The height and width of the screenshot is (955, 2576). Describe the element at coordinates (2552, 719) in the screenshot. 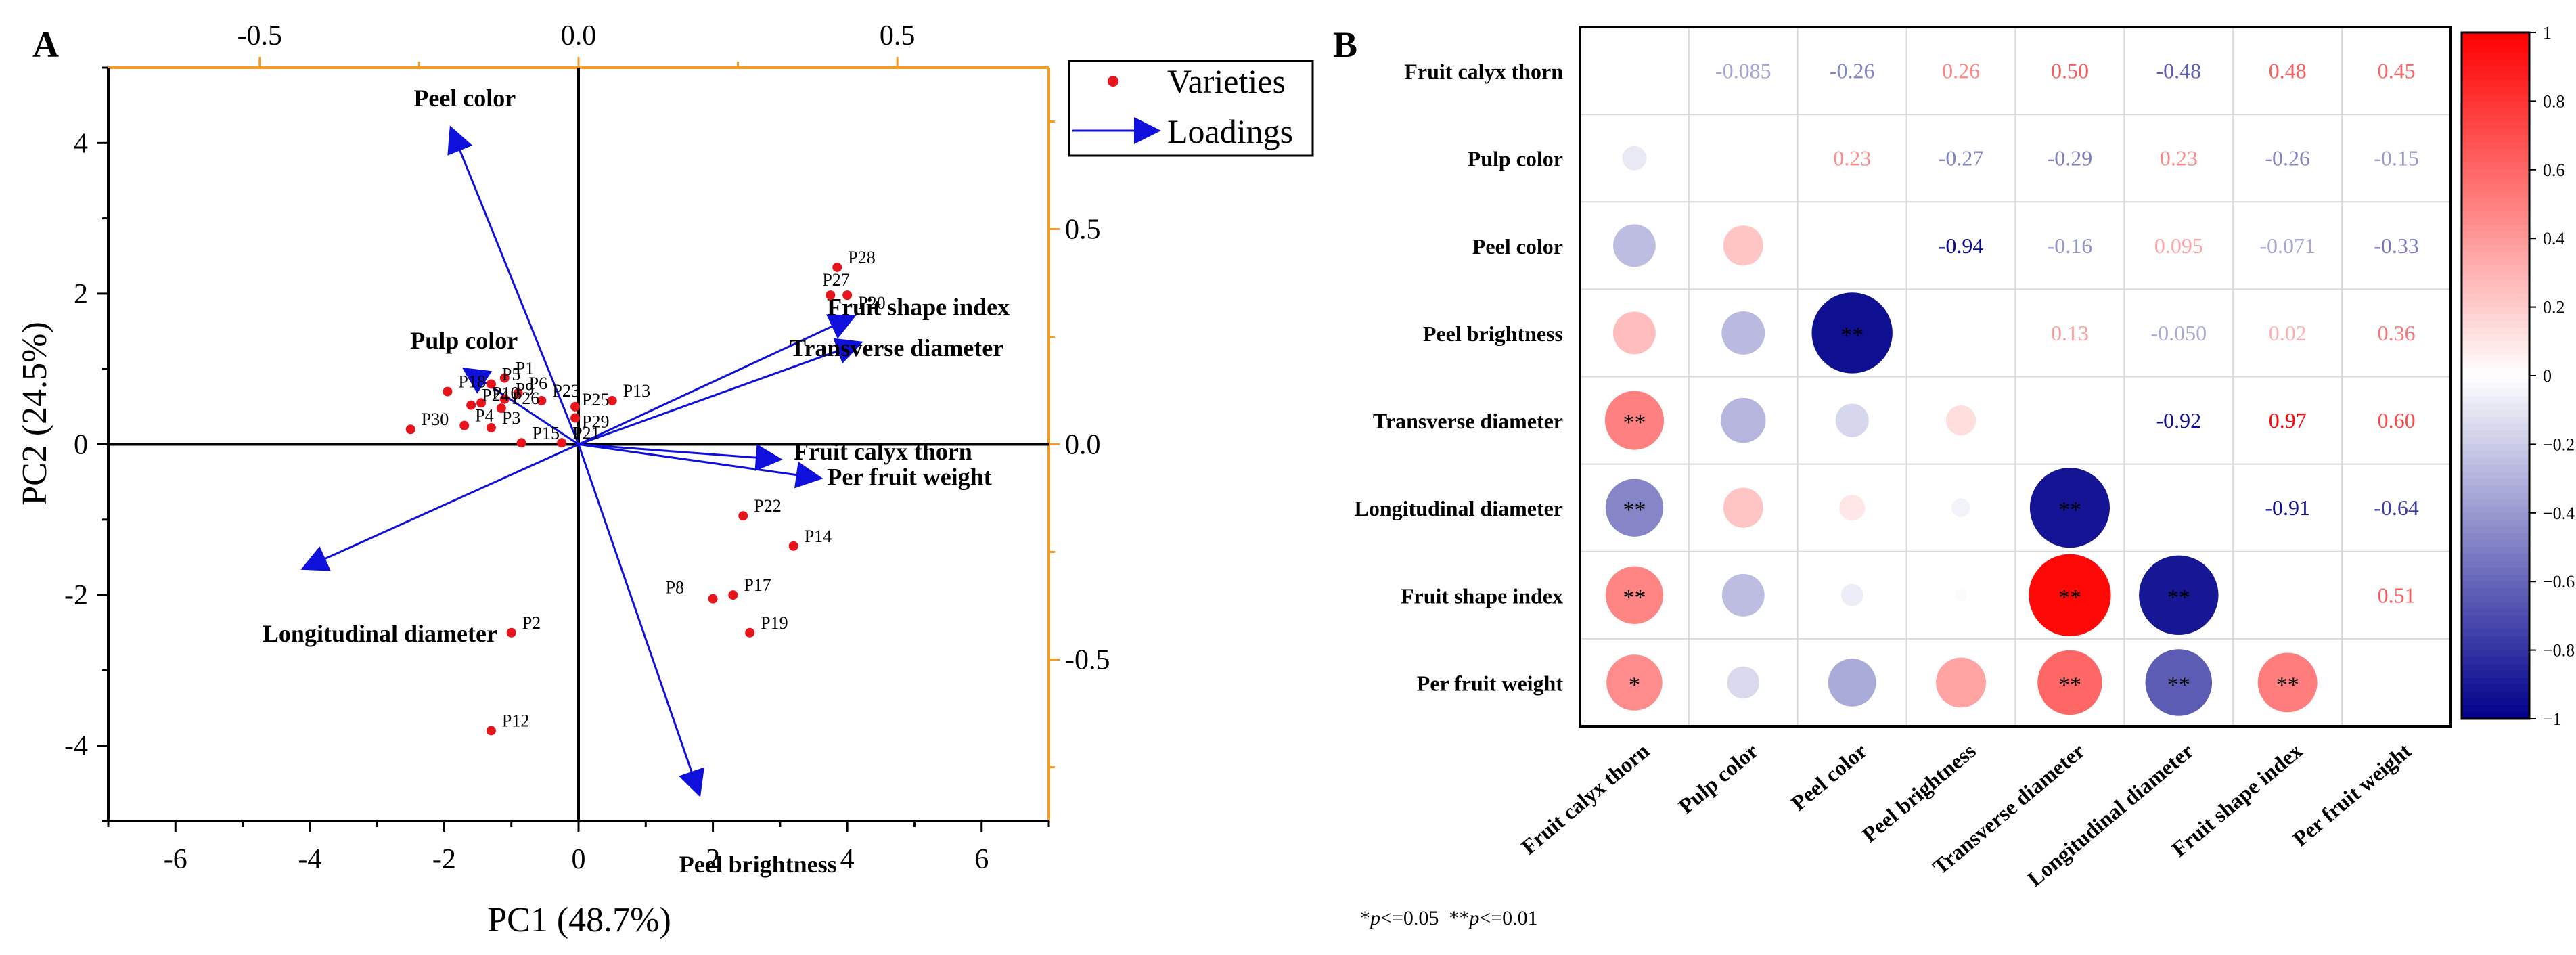

I see `colorbar-tick-label: −1` at that location.